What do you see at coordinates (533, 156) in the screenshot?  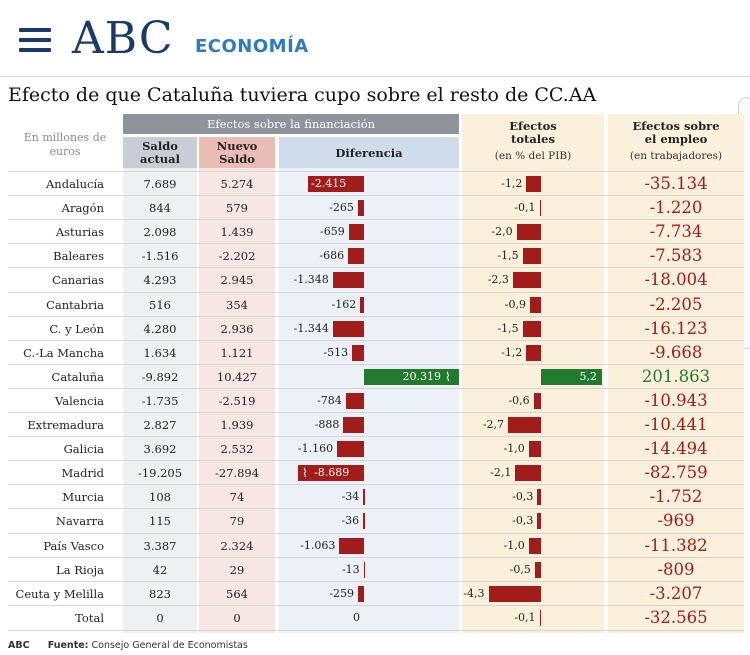 I see `efectos-subheader: (en % del PIB)` at bounding box center [533, 156].